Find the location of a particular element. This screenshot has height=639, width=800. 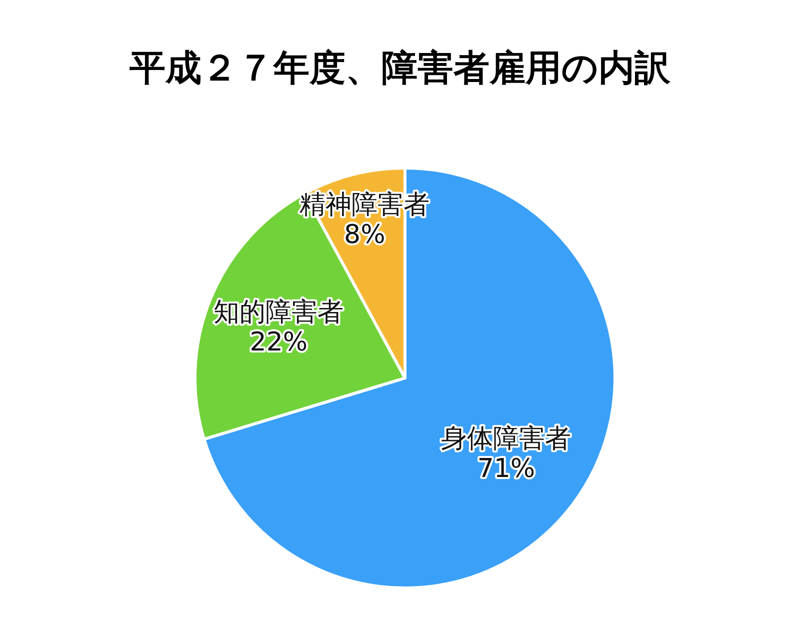

slice-label: 身体障害者 is located at coordinates (506, 439).